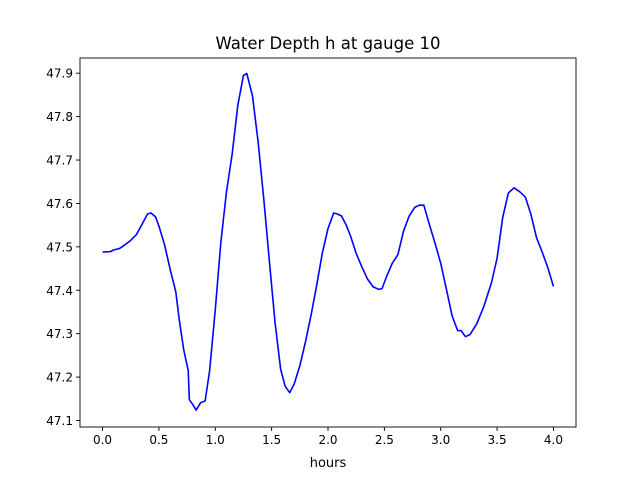 The width and height of the screenshot is (640, 484). What do you see at coordinates (271, 440) in the screenshot?
I see `x-tick-label: 1.5` at bounding box center [271, 440].